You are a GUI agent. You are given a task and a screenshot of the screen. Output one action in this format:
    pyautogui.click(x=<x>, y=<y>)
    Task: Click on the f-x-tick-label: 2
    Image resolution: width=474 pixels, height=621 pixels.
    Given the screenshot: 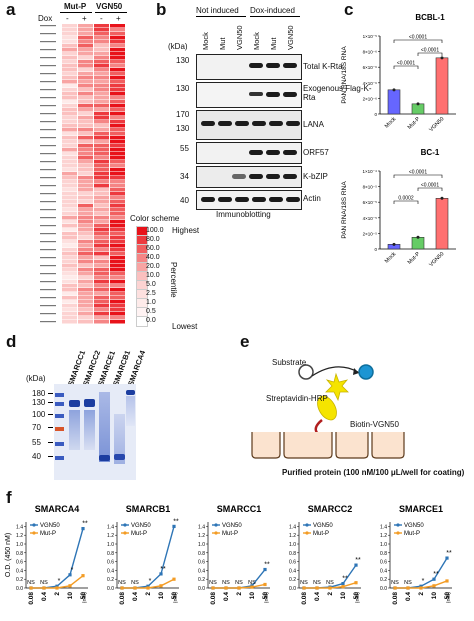 What is the action you would take?
    pyautogui.click(x=330, y=594)
    